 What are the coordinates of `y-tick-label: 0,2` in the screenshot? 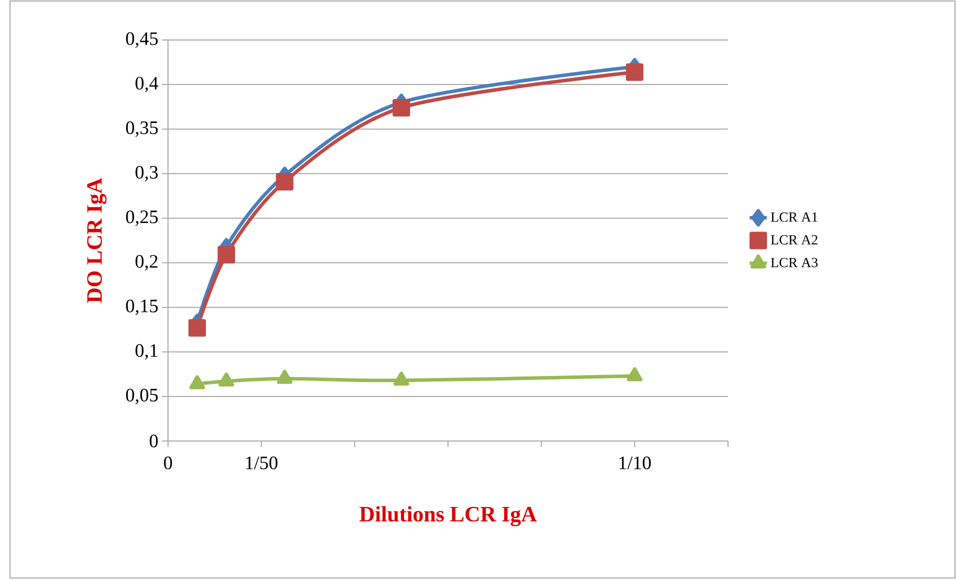 It's located at (147, 263).